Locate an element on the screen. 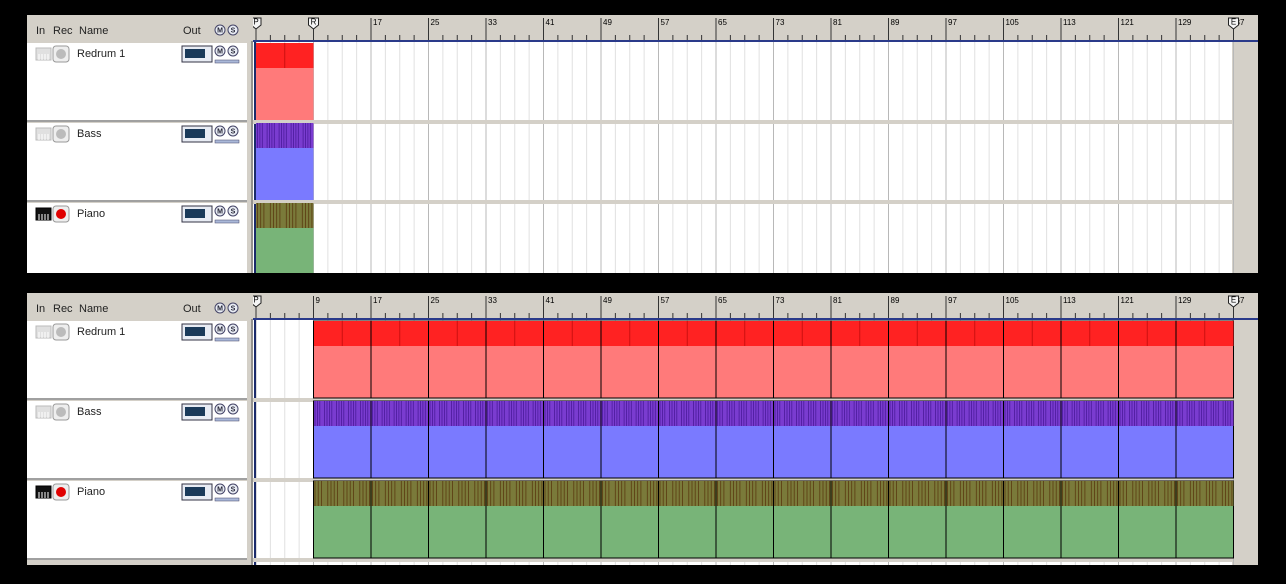  ruler-label: 25 is located at coordinates (435, 300).